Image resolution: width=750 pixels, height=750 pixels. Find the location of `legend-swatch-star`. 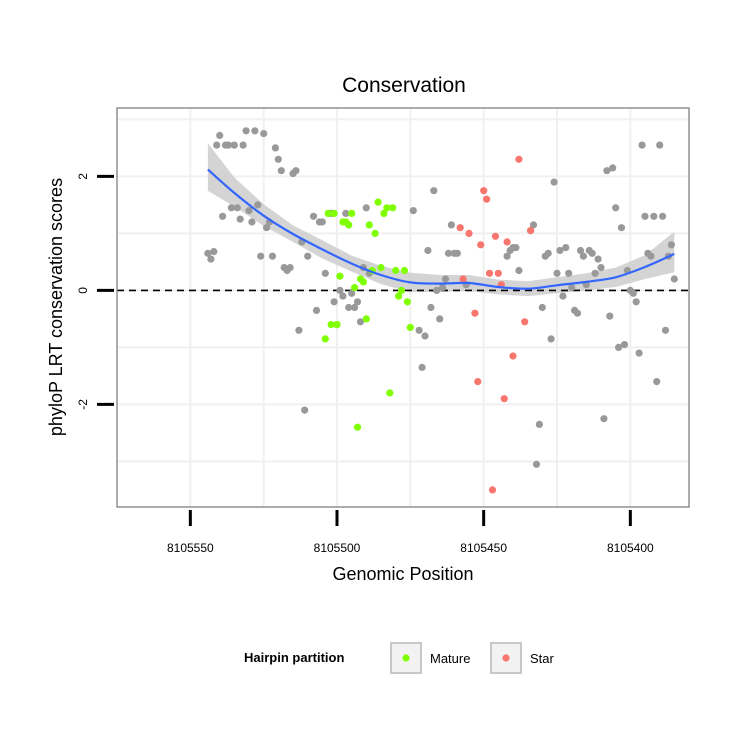

legend-swatch-star is located at coordinates (506, 658).